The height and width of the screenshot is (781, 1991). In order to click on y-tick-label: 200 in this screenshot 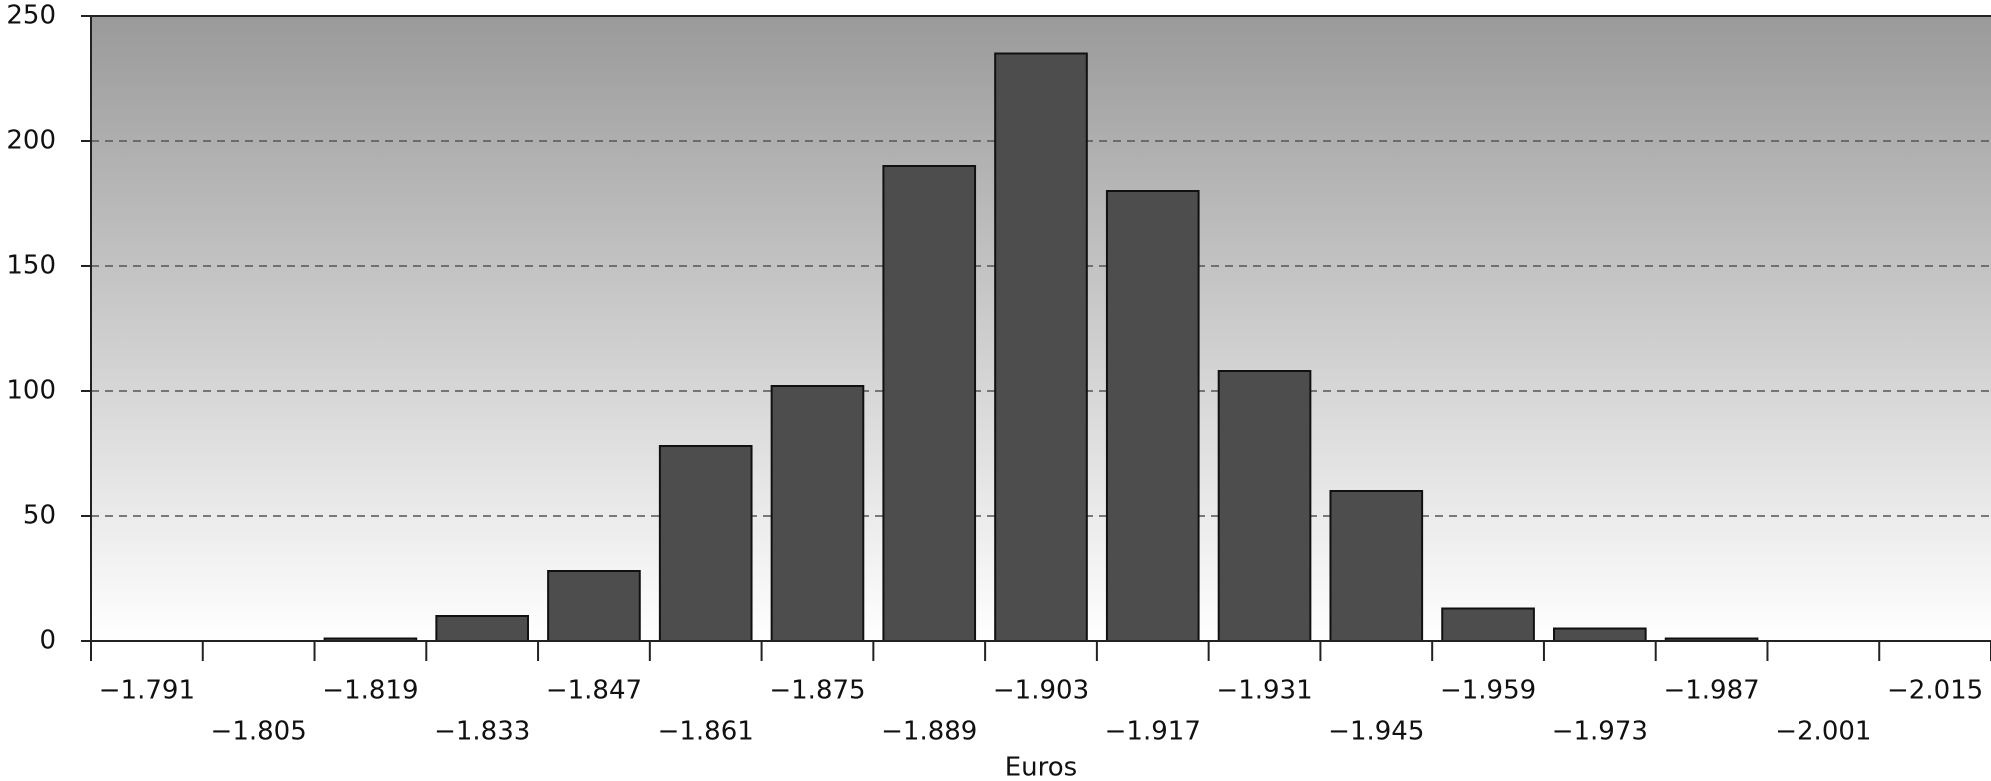, I will do `click(31, 141)`.